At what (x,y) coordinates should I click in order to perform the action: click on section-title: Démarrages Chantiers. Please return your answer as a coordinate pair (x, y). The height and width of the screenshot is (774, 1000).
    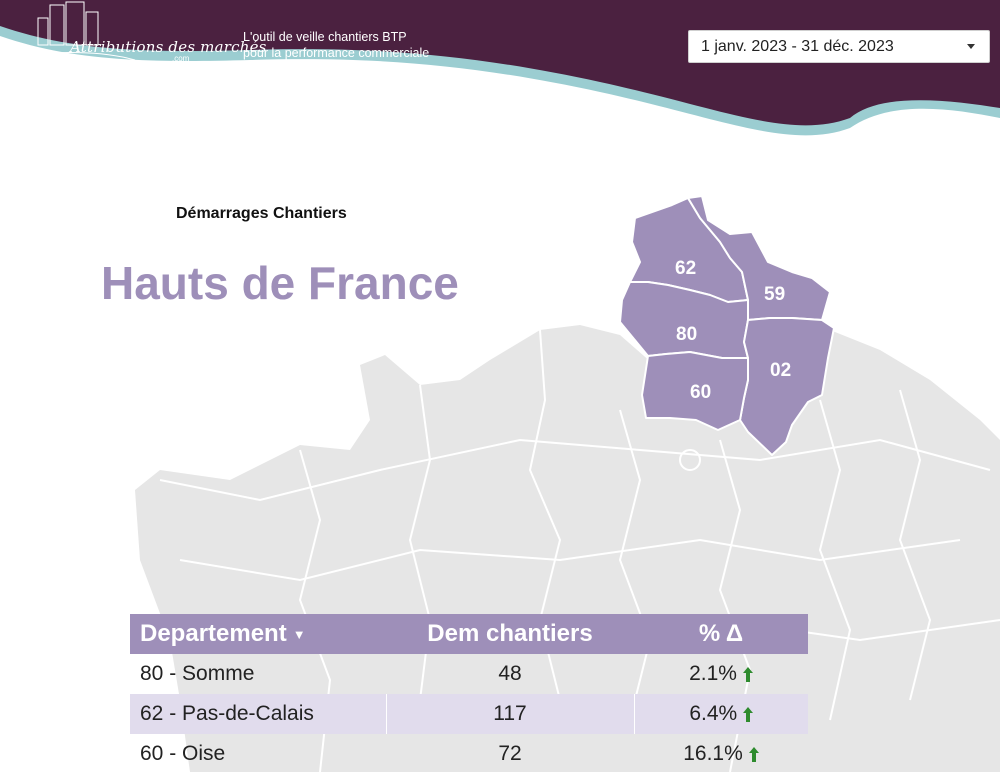
    Looking at the image, I should click on (261, 213).